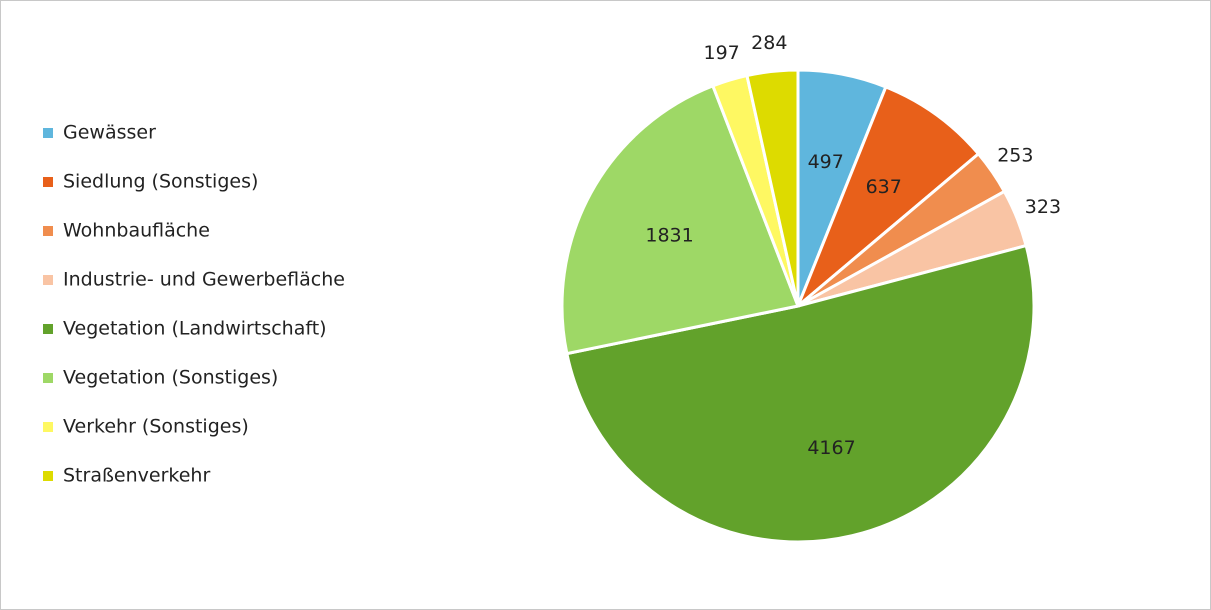 The width and height of the screenshot is (1211, 610). I want to click on legend-label: Straßenverkehr, so click(136, 476).